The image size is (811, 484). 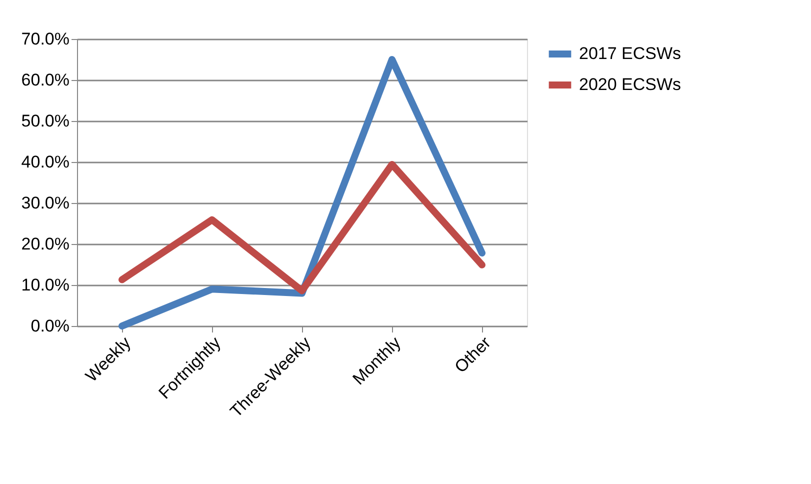 I want to click on y-tick-label: 70.0%, so click(x=45, y=39).